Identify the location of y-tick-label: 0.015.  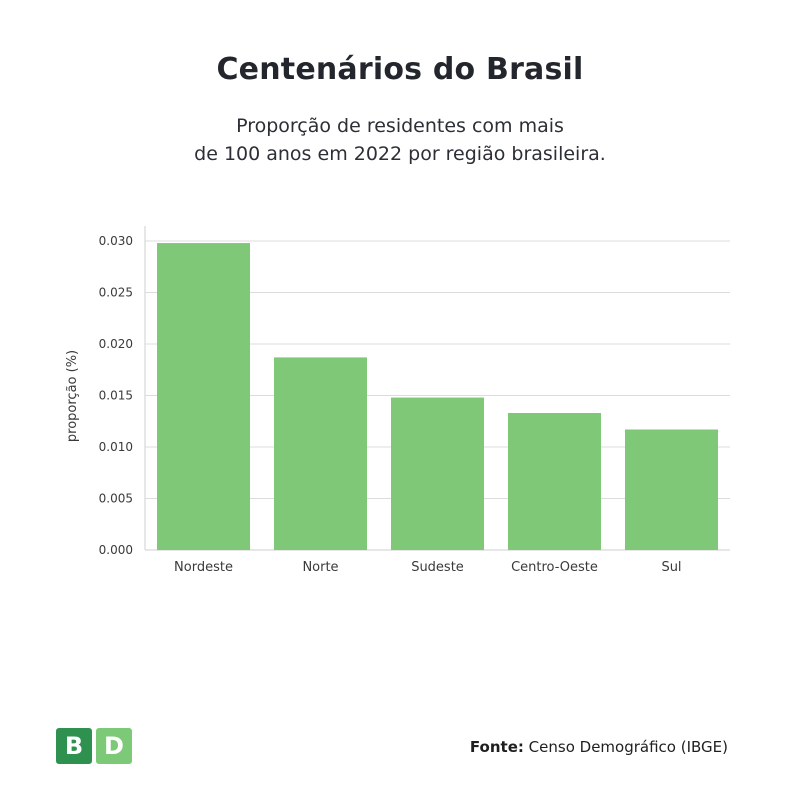
(116, 396).